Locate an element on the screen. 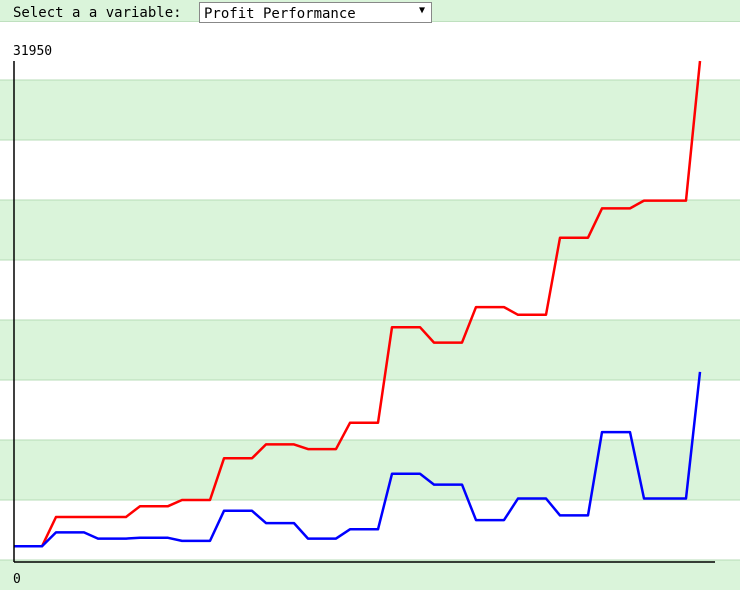 The height and width of the screenshot is (590, 740). select-value: Profit Performance is located at coordinates (280, 14).